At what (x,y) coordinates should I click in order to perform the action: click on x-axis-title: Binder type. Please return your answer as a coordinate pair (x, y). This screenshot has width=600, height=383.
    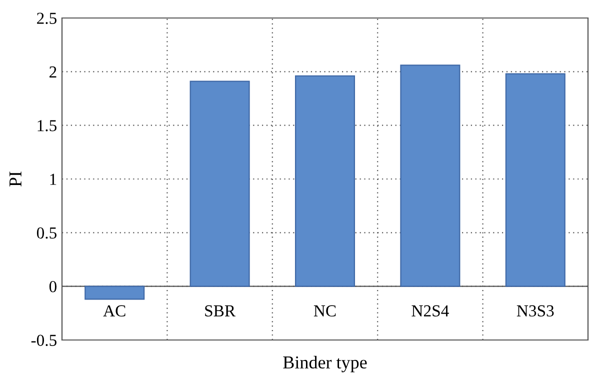
    Looking at the image, I should click on (325, 364).